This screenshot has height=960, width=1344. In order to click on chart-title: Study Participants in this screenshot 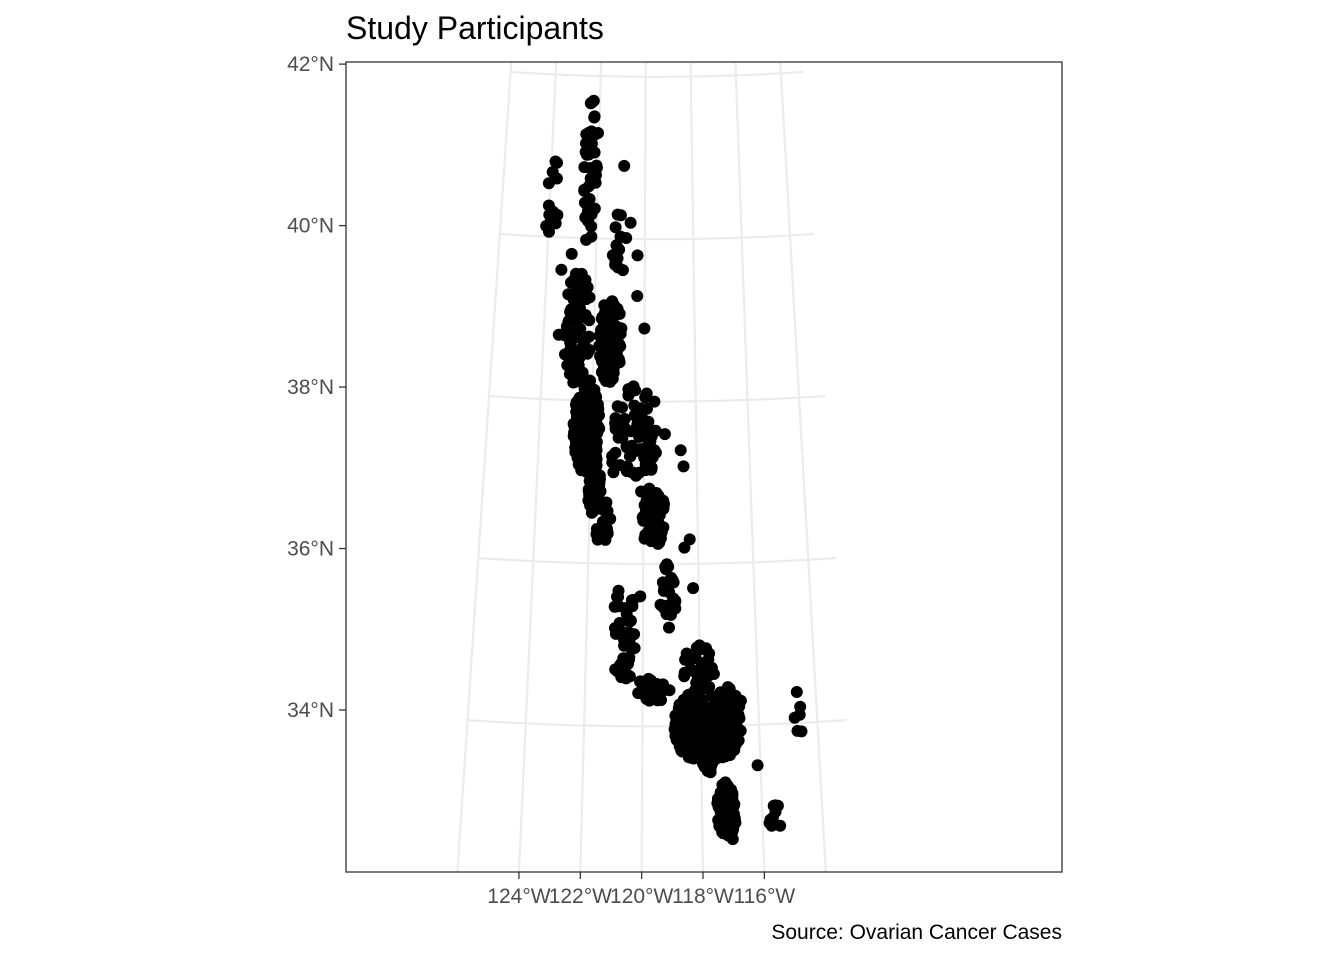, I will do `click(475, 28)`.